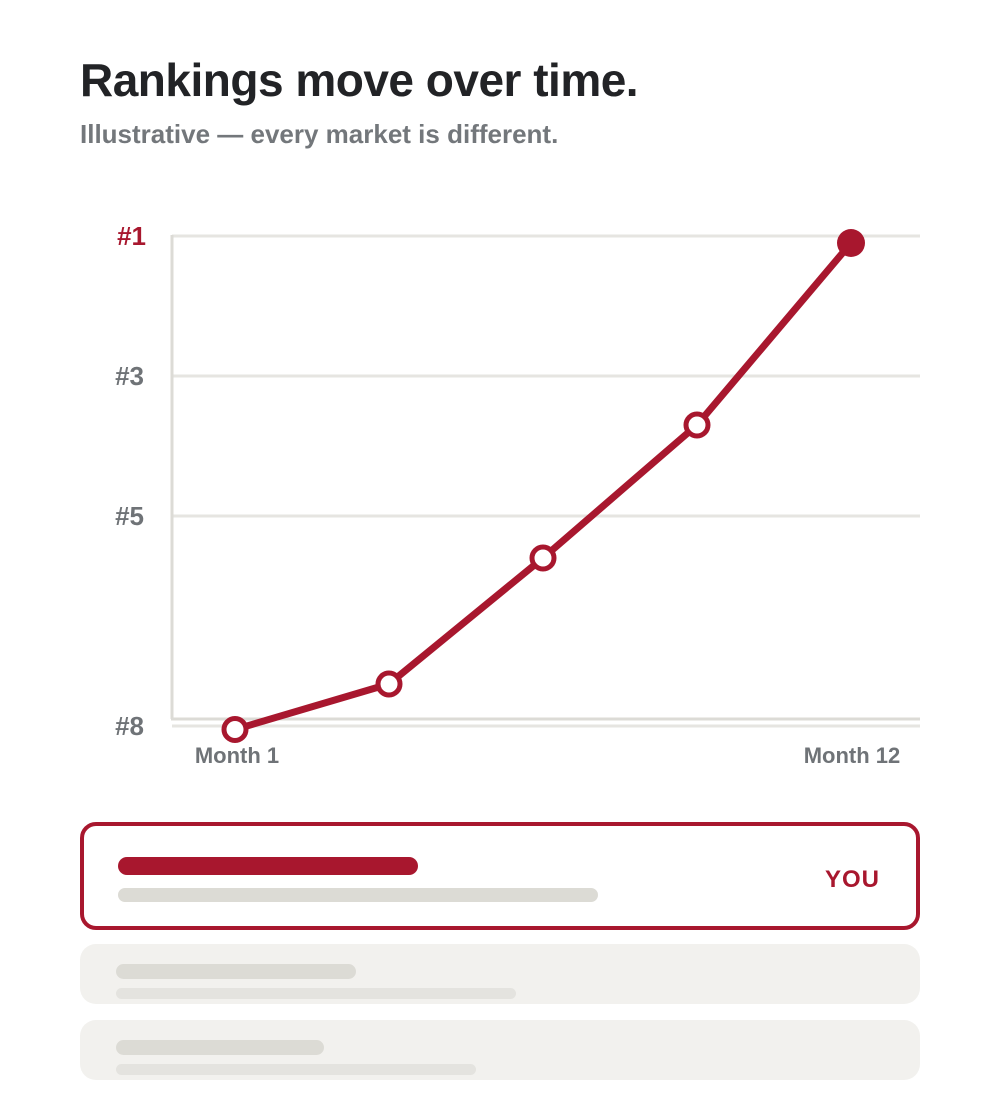  Describe the element at coordinates (851, 243) in the screenshot. I see `data-point-current` at that location.